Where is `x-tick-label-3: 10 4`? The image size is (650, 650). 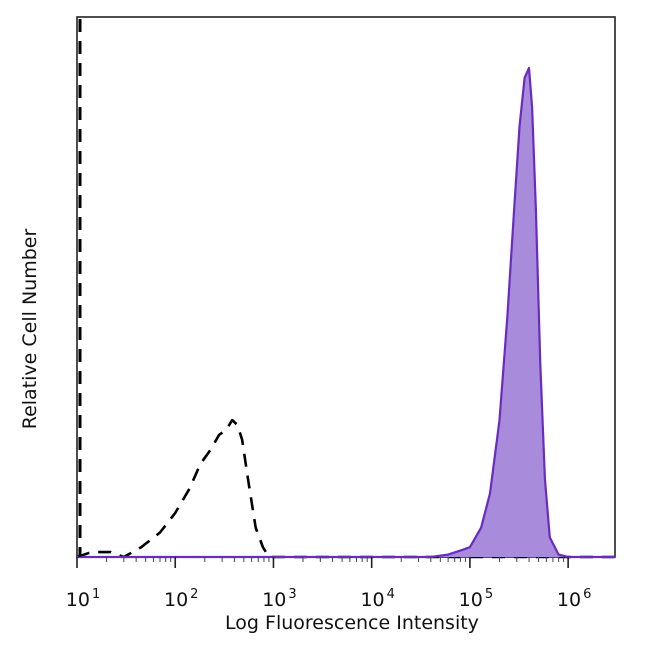
x-tick-label-3: 10 4 is located at coordinates (377, 599).